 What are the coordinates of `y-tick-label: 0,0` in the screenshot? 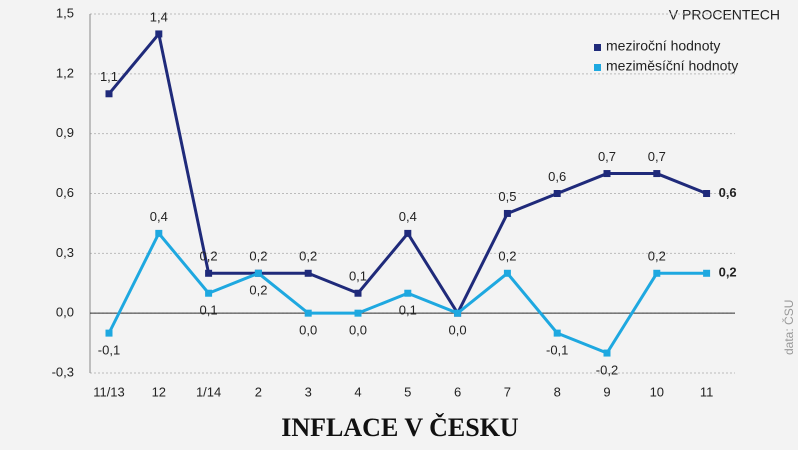 It's located at (65, 312).